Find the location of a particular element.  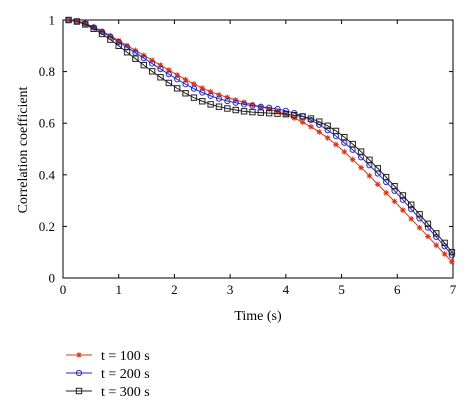

y-tick-label: 0.6 is located at coordinates (47, 123).